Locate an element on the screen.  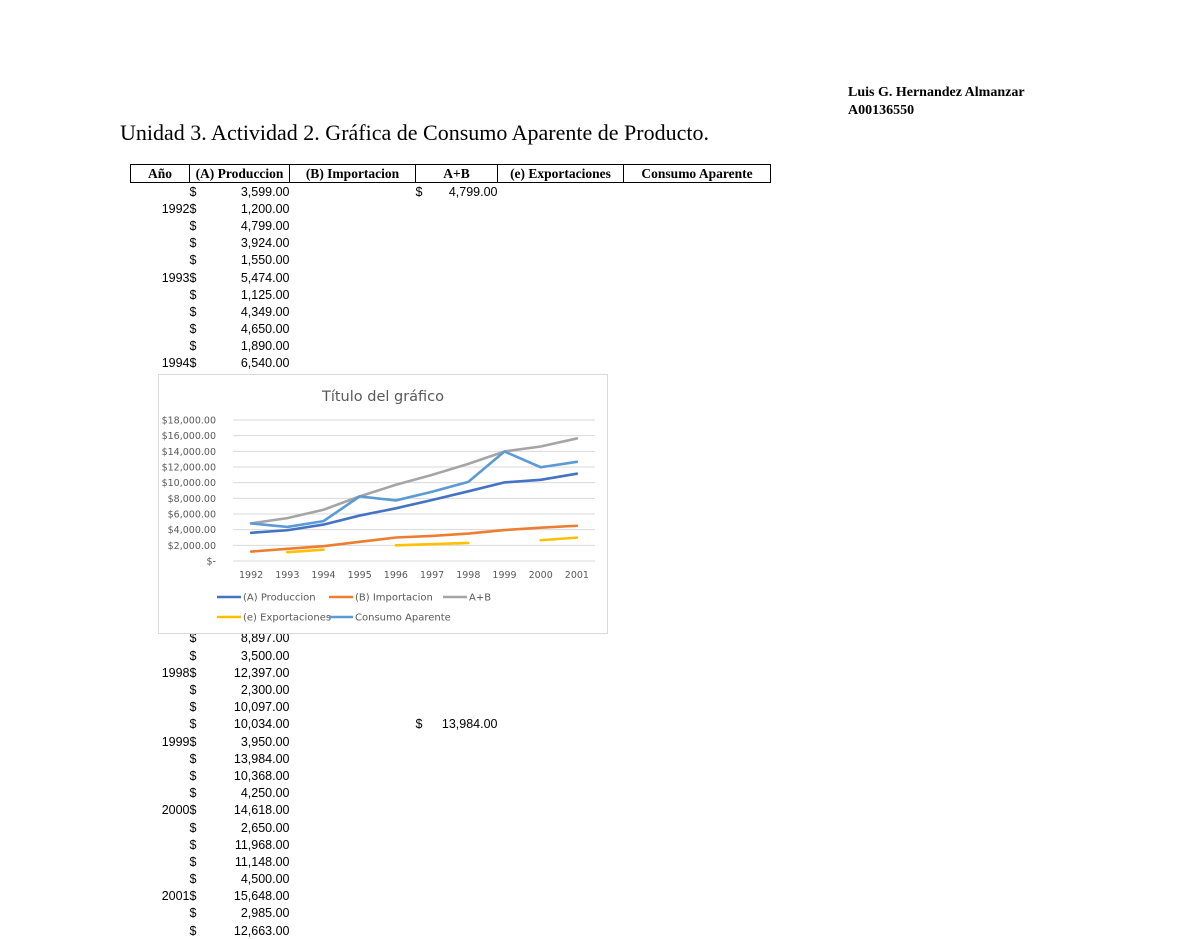
cell-value: 2,300.00 is located at coordinates (265, 690).